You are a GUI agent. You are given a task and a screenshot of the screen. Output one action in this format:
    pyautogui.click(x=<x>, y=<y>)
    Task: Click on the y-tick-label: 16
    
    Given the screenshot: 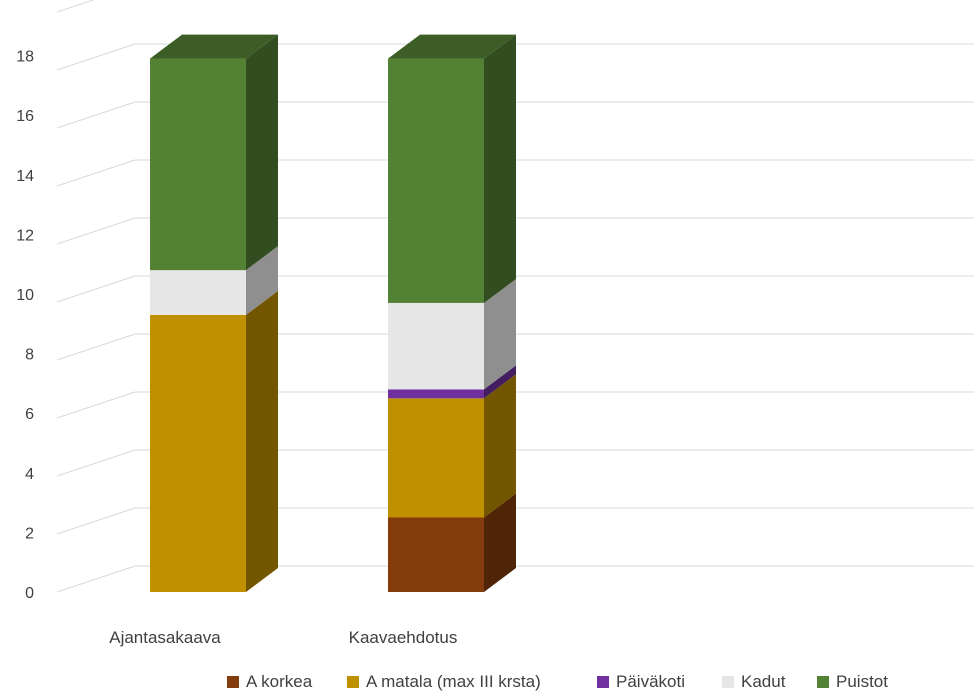 What is the action you would take?
    pyautogui.click(x=25, y=116)
    